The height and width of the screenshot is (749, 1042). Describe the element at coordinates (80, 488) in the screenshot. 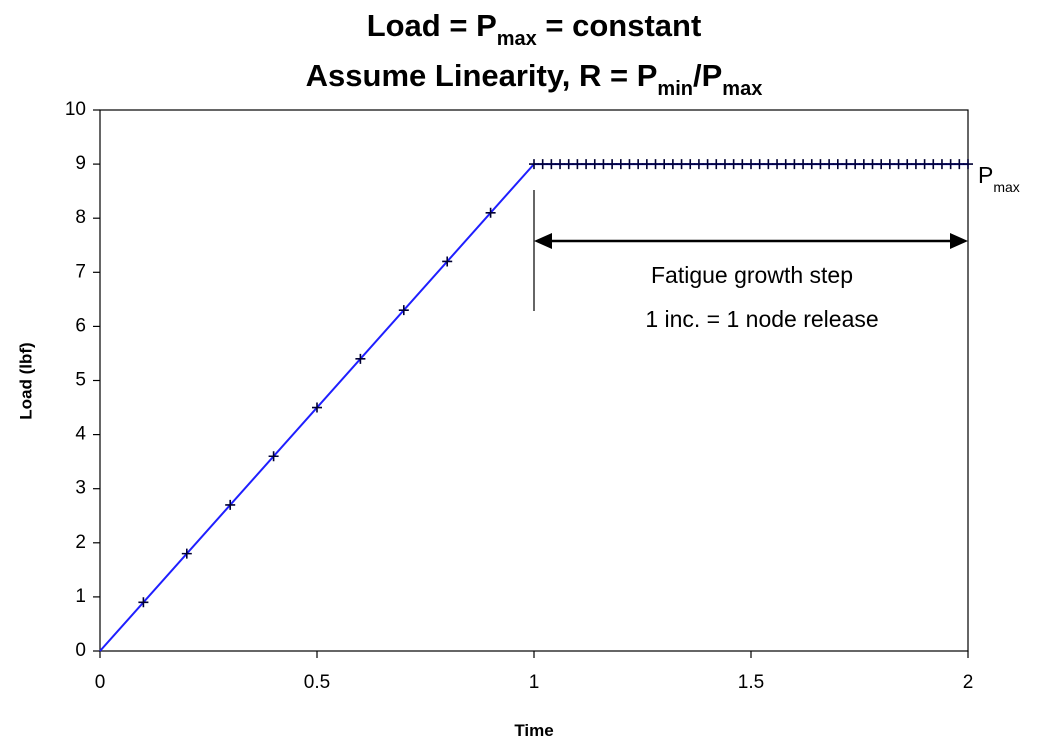

I see `y-tick-label: 3` at that location.